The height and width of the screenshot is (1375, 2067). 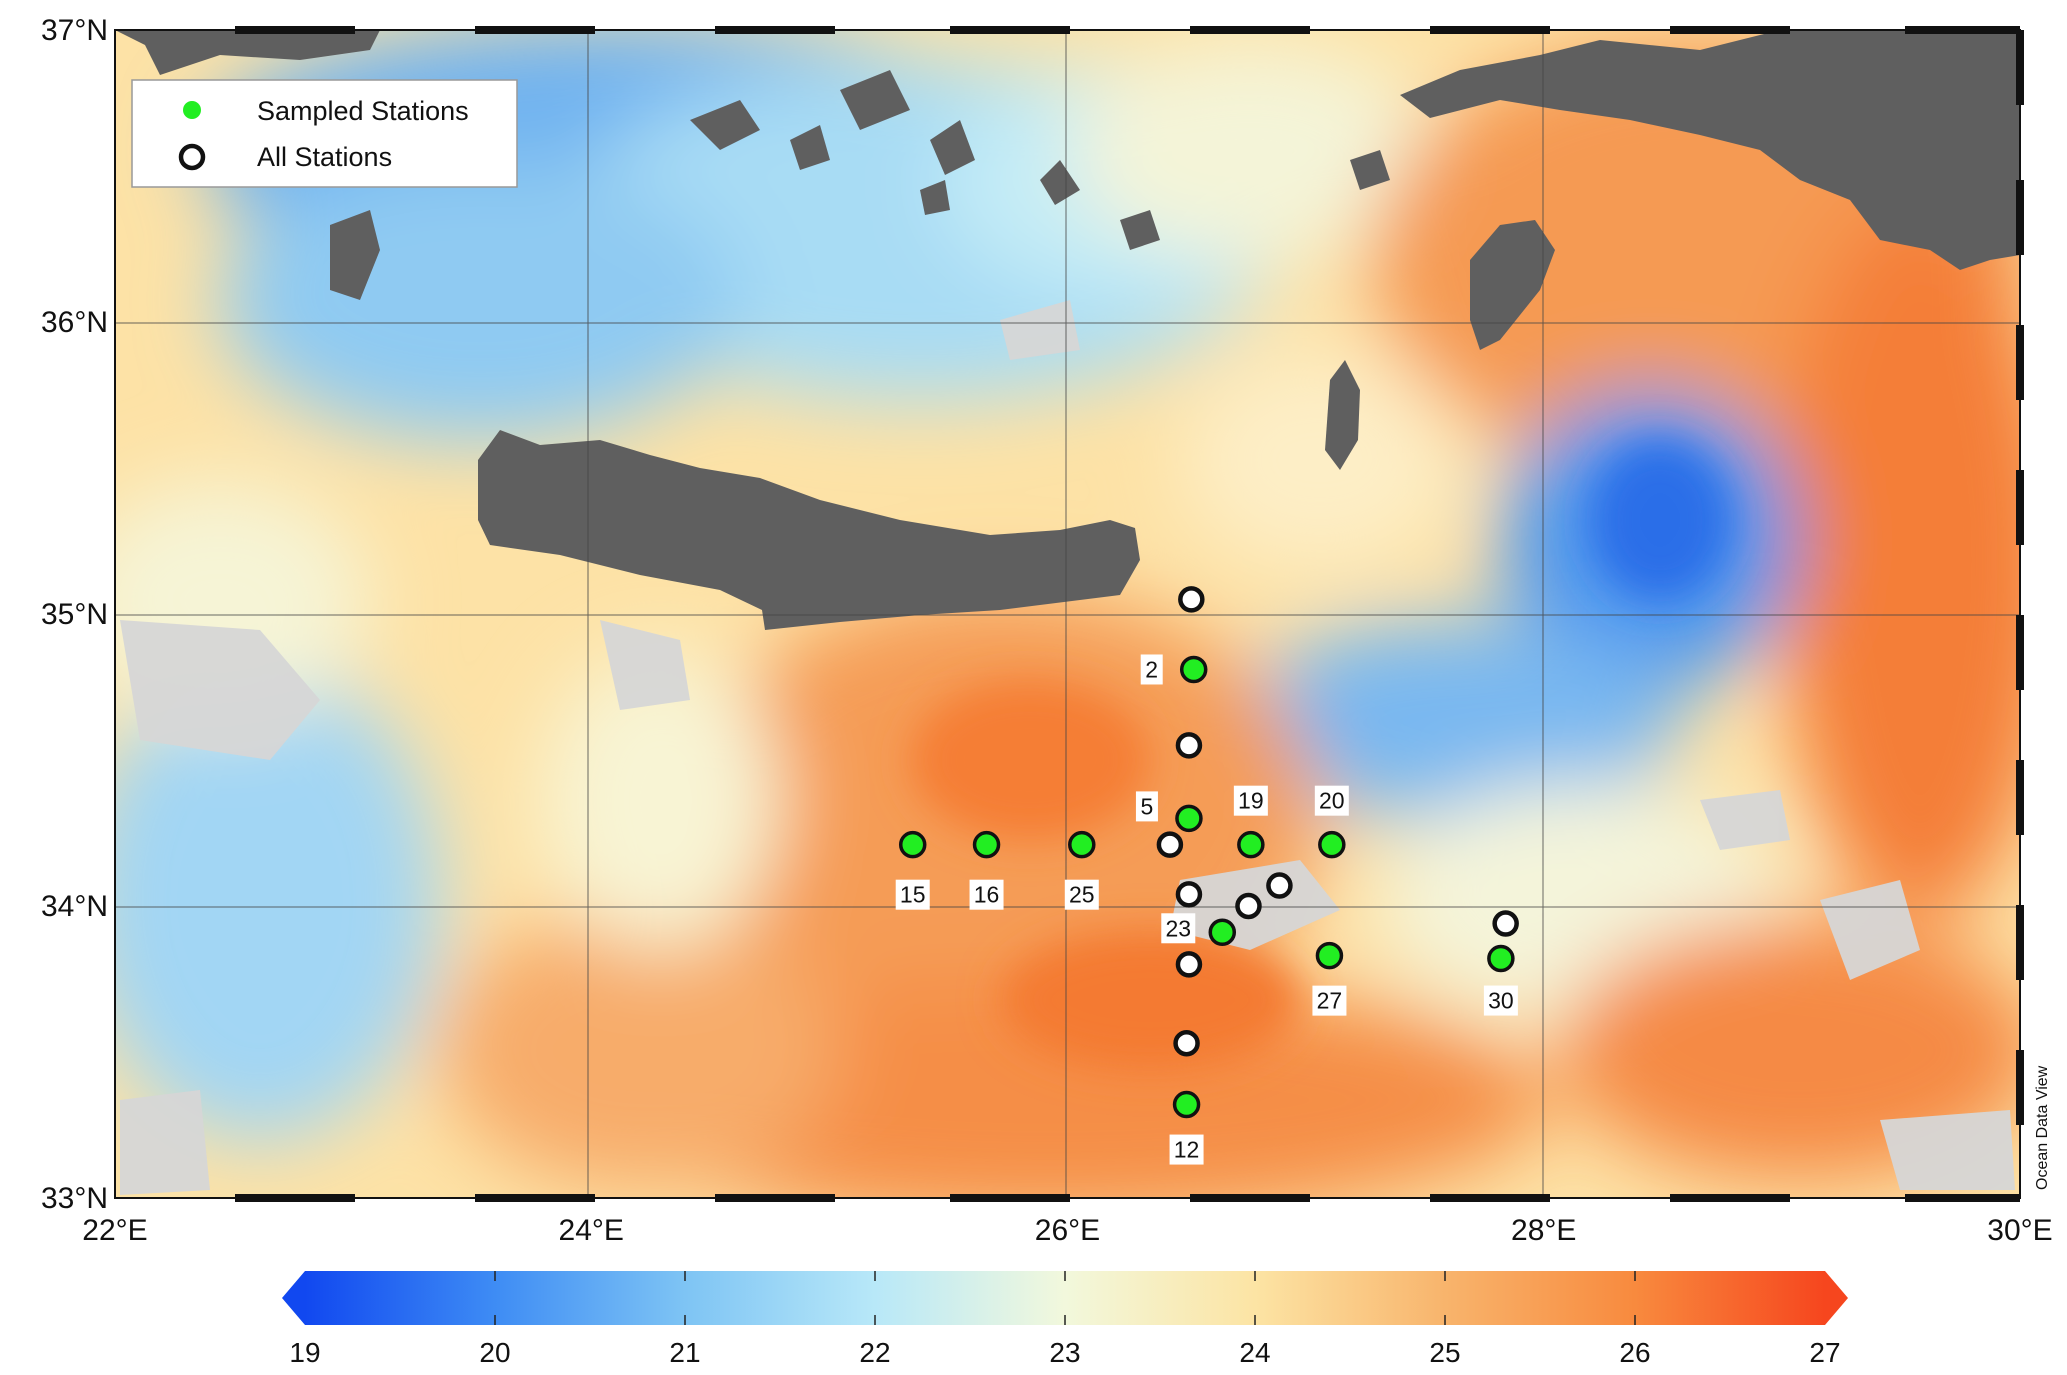 What do you see at coordinates (74, 1198) in the screenshot?
I see `lat-label: 33°N` at bounding box center [74, 1198].